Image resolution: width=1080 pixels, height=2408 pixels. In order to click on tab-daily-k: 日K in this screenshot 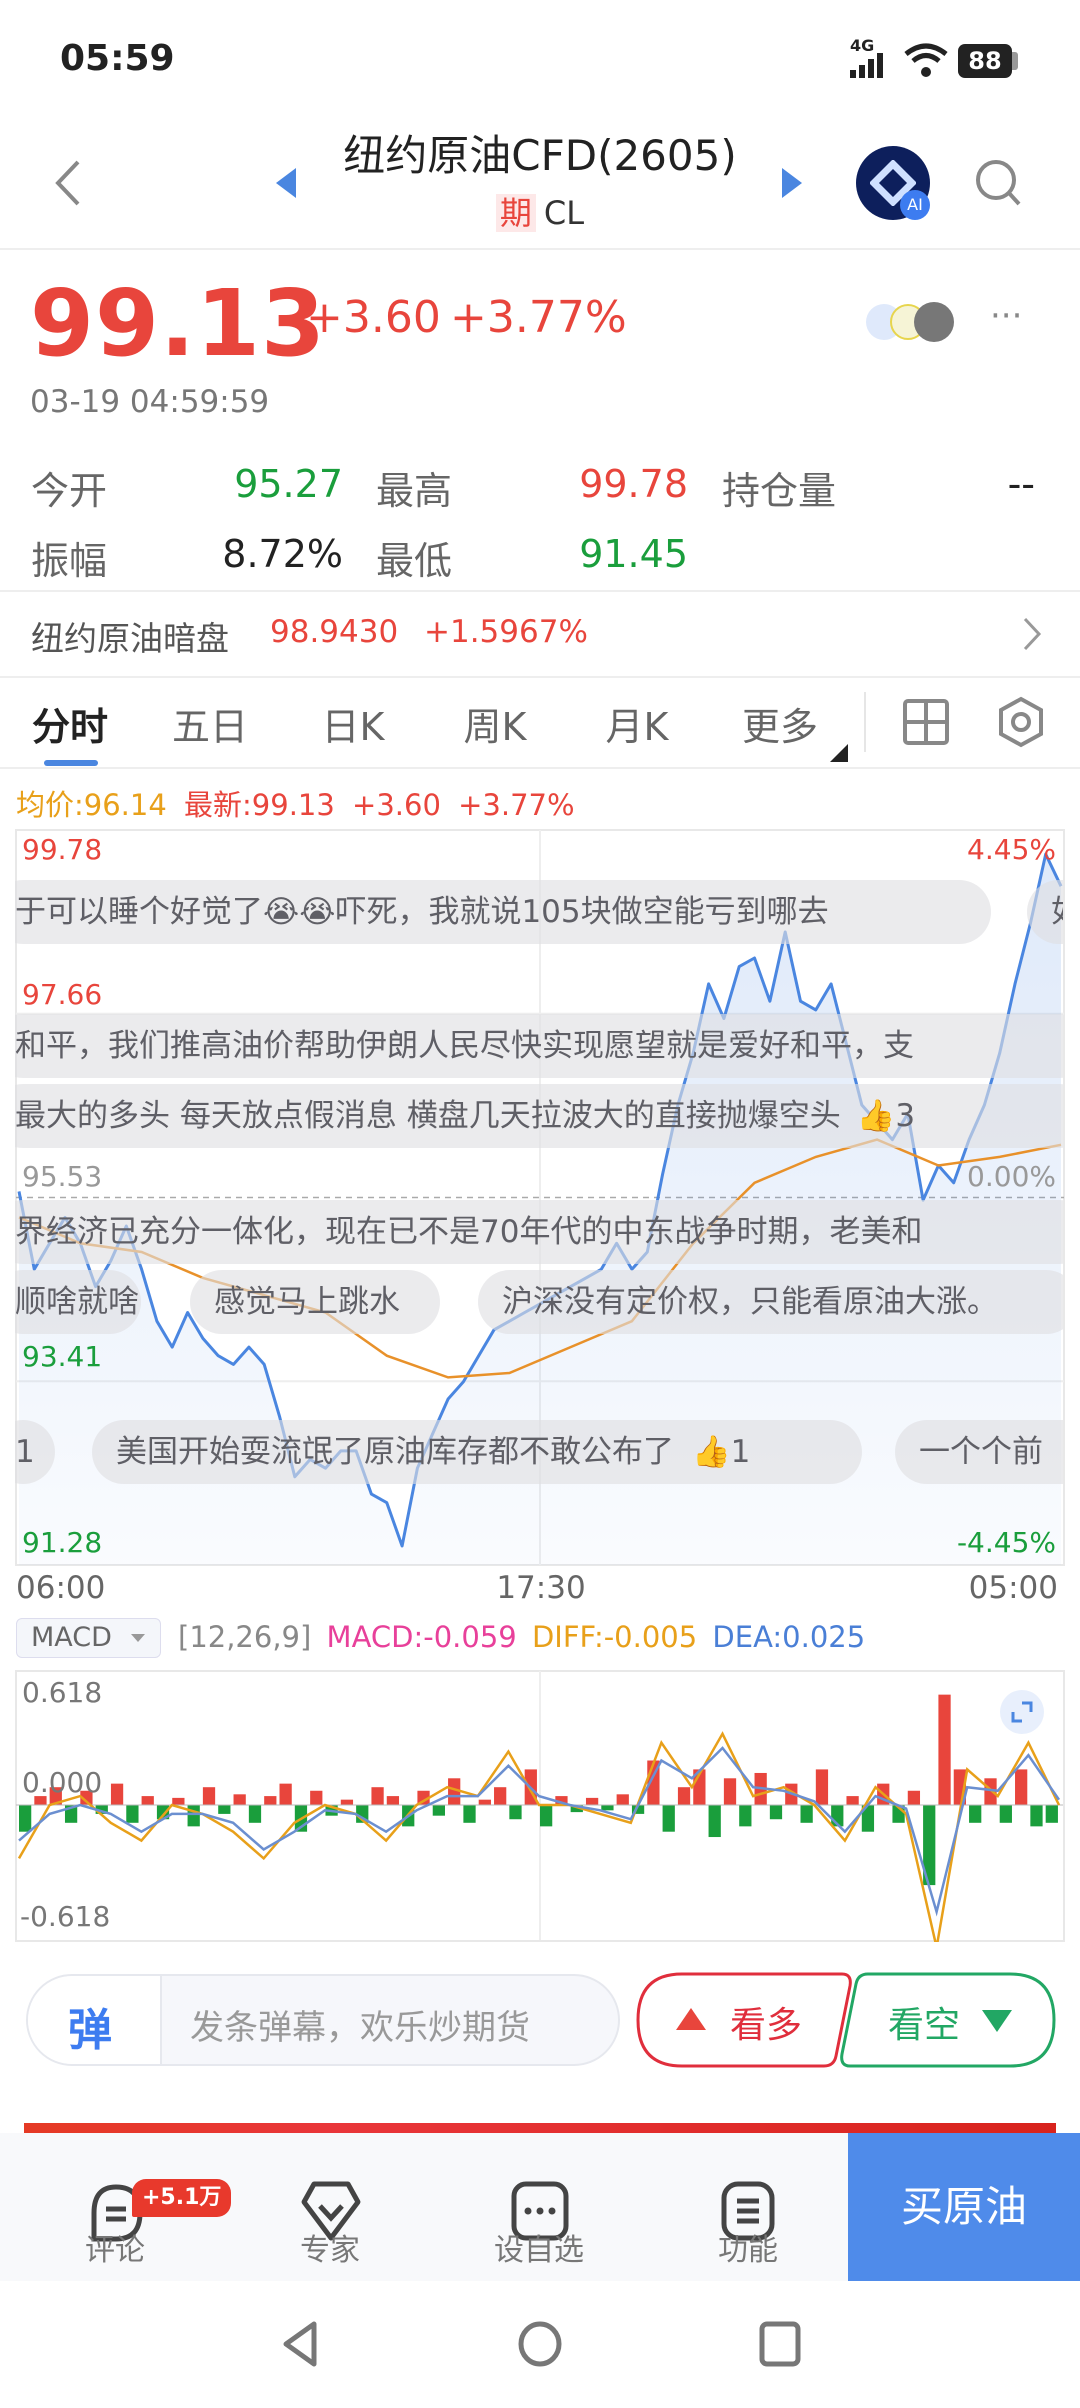, I will do `click(353, 727)`.